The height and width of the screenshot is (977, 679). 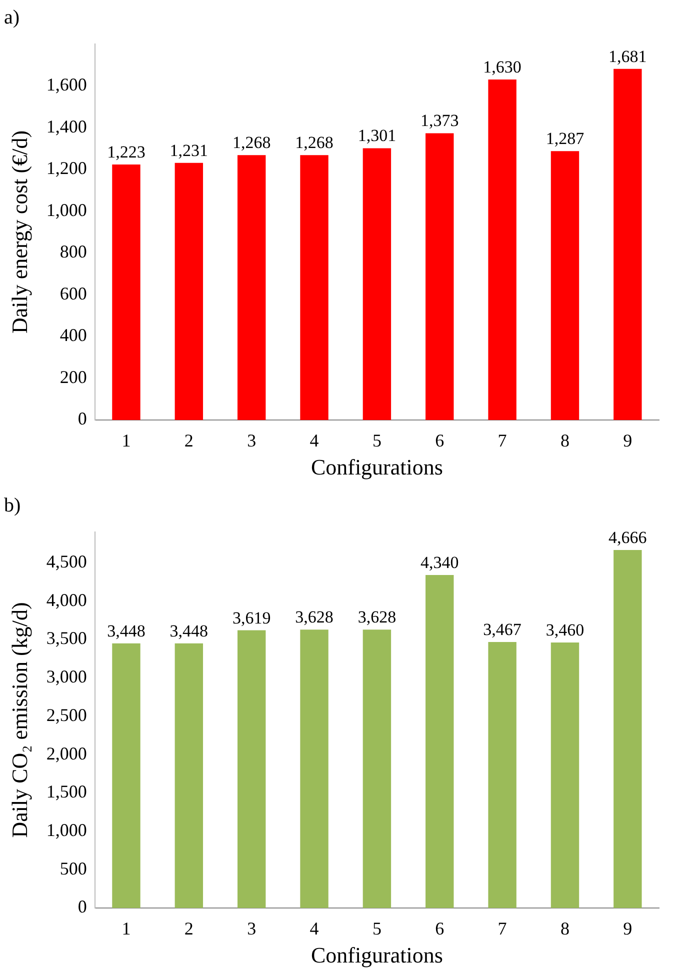 I want to click on data-label: 1,231, so click(x=189, y=150).